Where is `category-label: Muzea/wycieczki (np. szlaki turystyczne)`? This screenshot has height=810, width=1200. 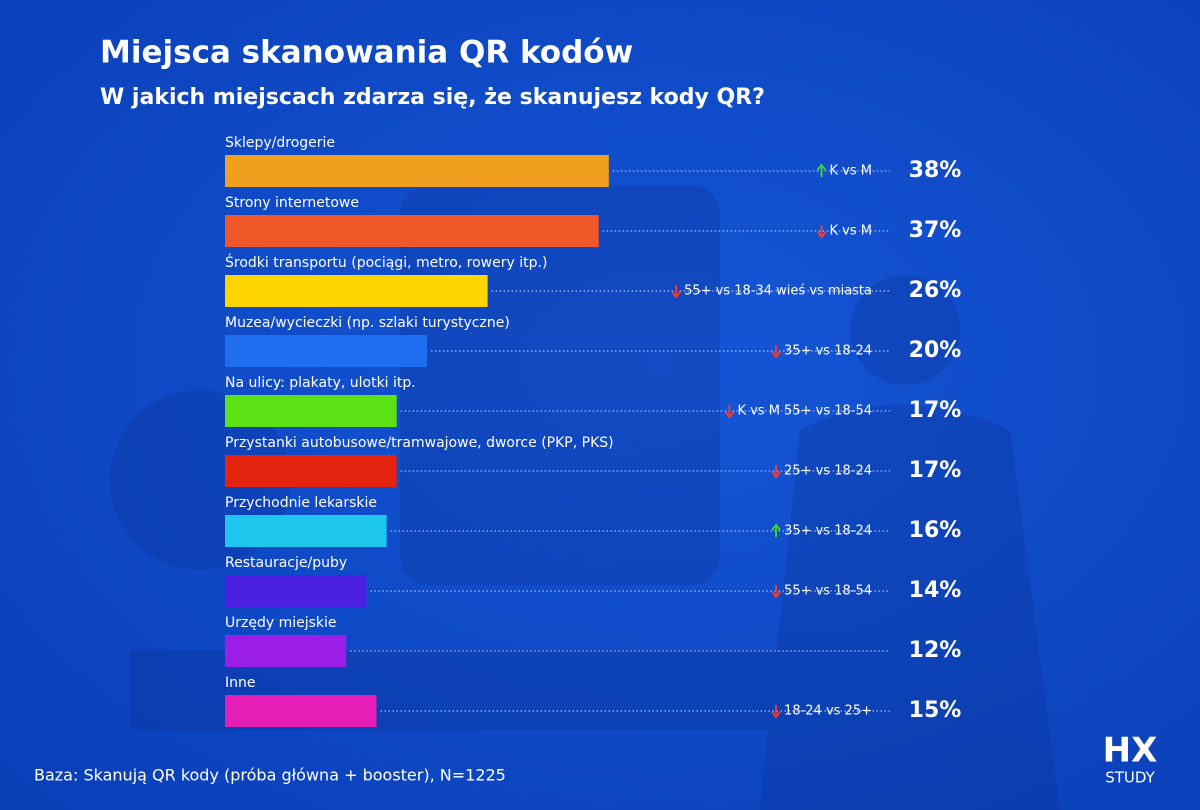
category-label: Muzea/wycieczki (np. szlaki turystyczne) is located at coordinates (367, 323).